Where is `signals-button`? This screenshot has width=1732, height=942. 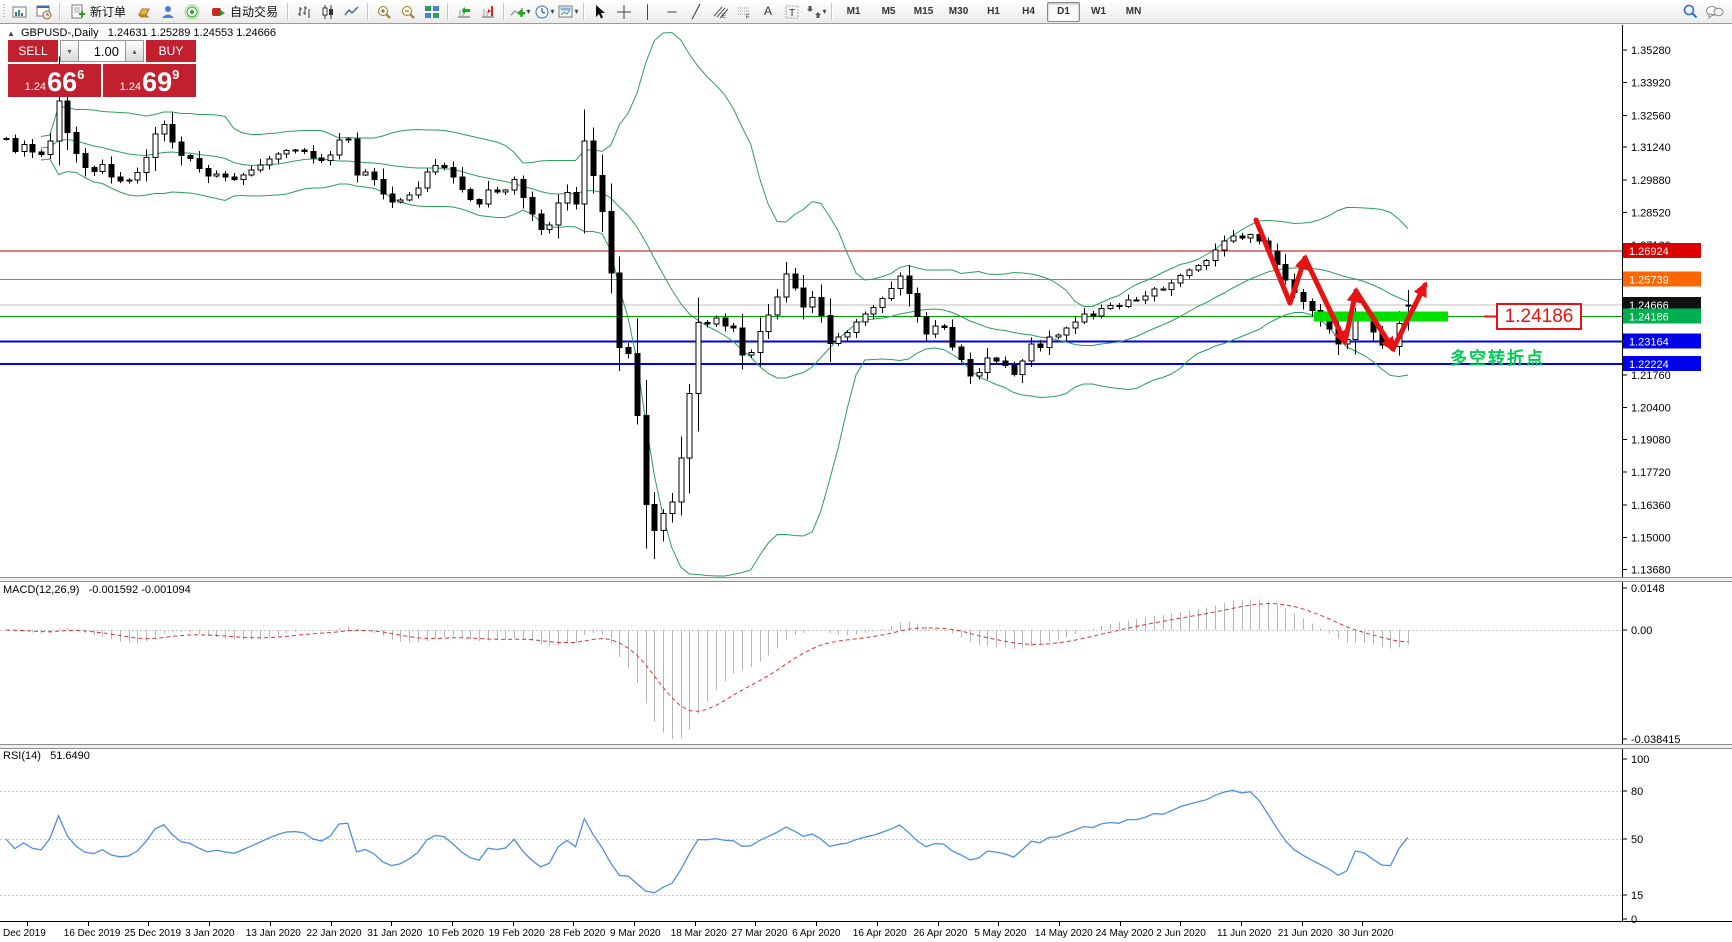
signals-button is located at coordinates (192, 12).